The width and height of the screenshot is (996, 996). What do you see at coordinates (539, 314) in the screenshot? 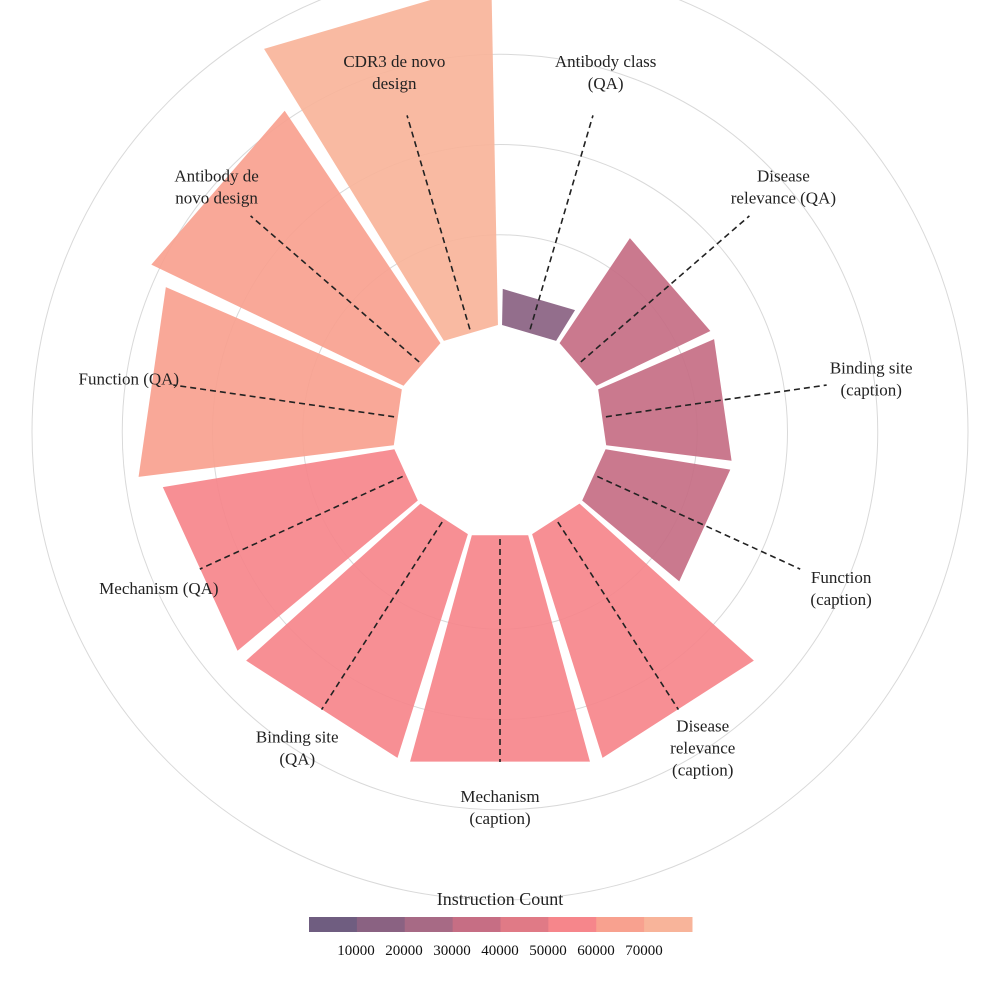
I see `bar-antibody-class-qa` at bounding box center [539, 314].